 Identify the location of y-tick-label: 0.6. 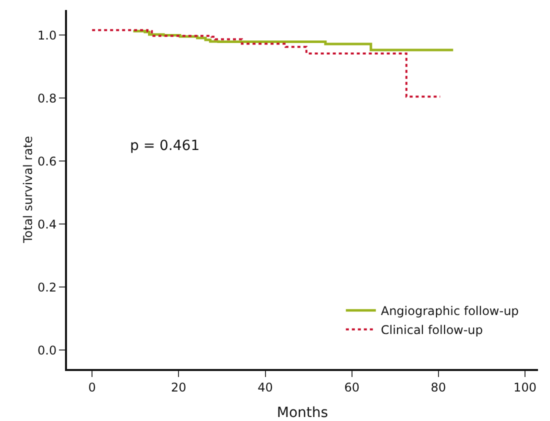
(47, 161).